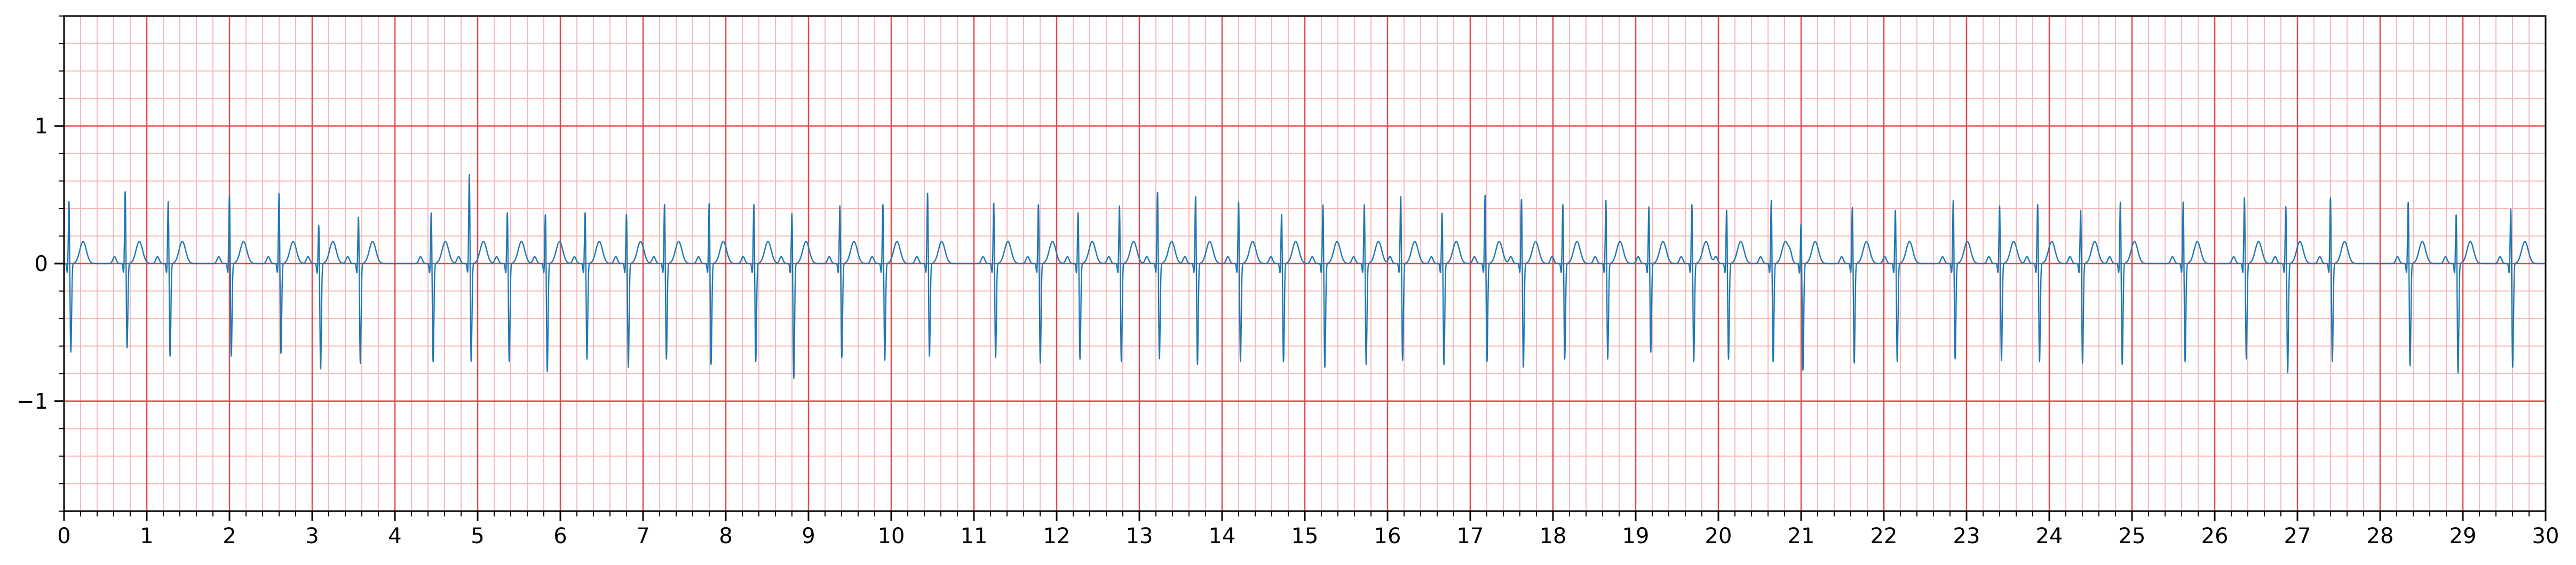 This screenshot has height=565, width=2576. I want to click on x-tick-label: 1, so click(146, 536).